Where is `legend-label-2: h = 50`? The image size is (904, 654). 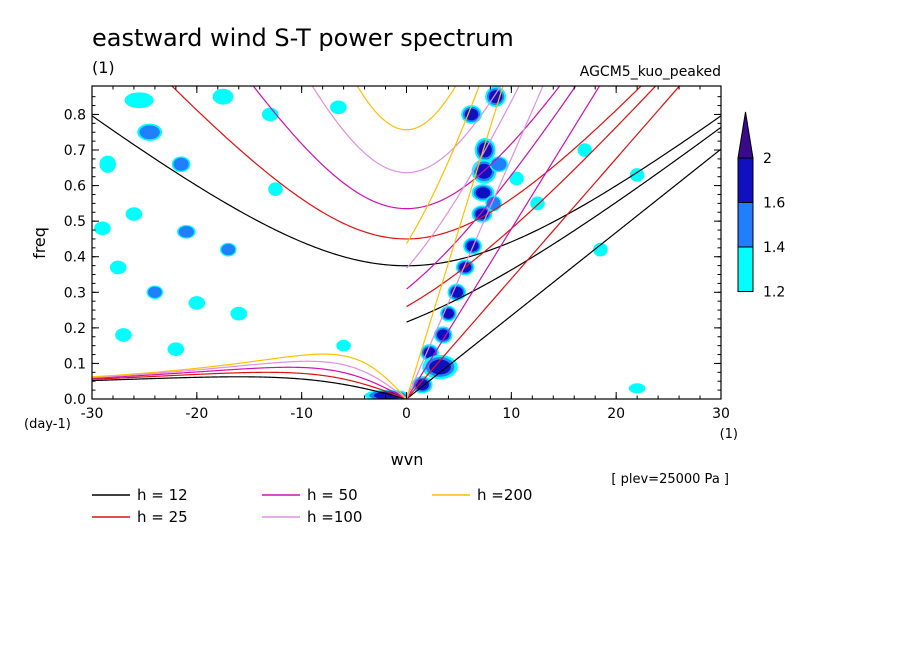 legend-label-2: h = 50 is located at coordinates (332, 495).